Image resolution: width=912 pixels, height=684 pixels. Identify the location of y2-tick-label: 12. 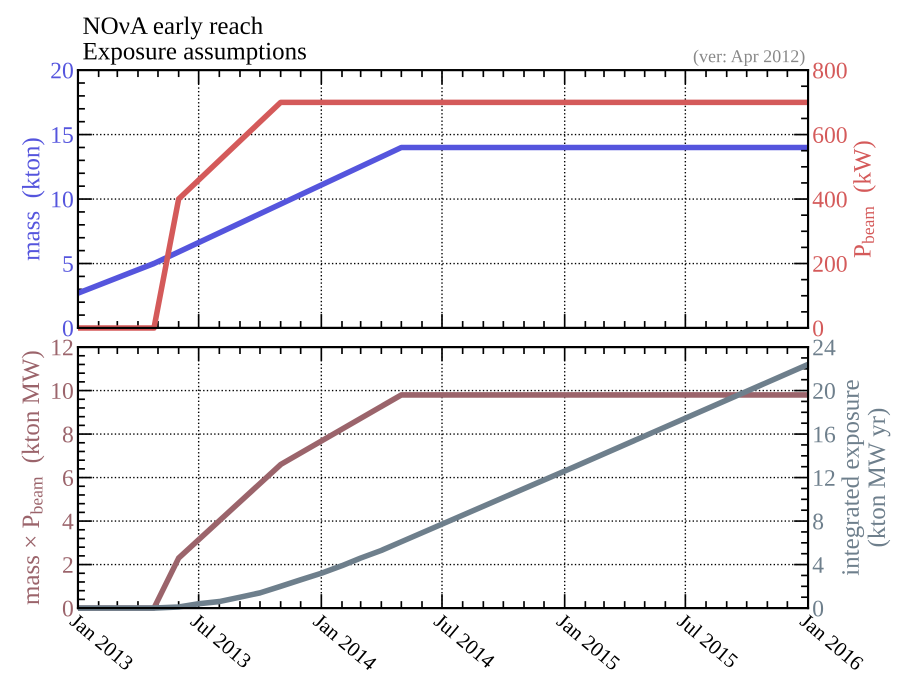
(824, 478).